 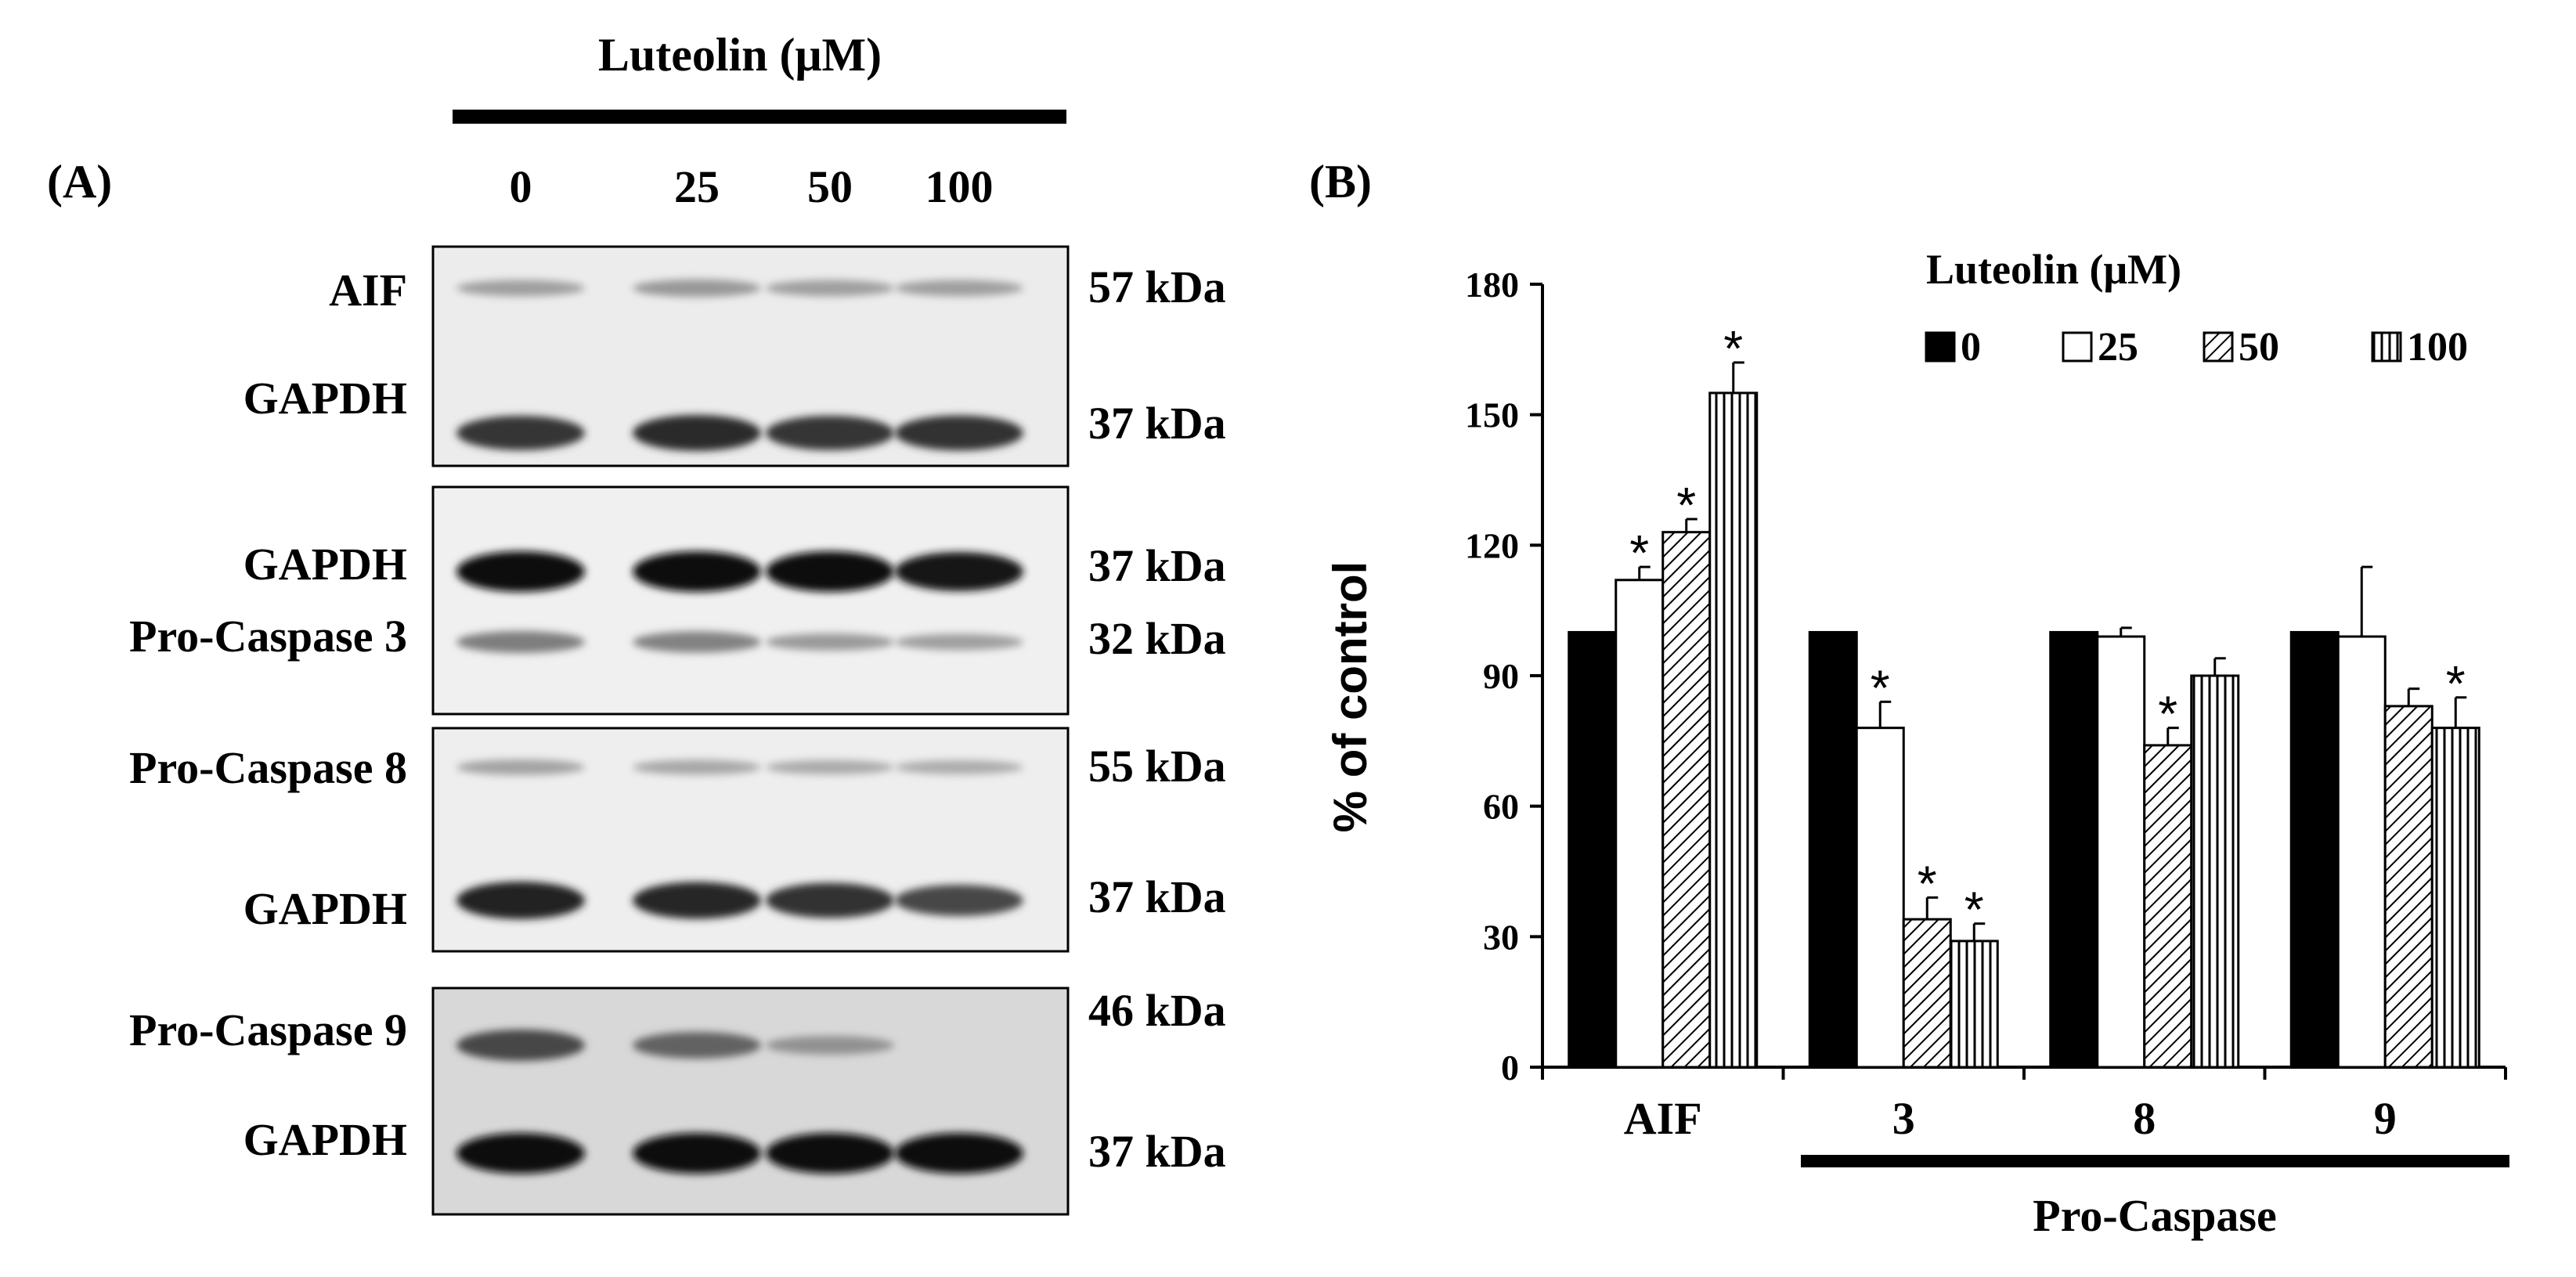 I want to click on lane-label: 50, so click(x=830, y=186).